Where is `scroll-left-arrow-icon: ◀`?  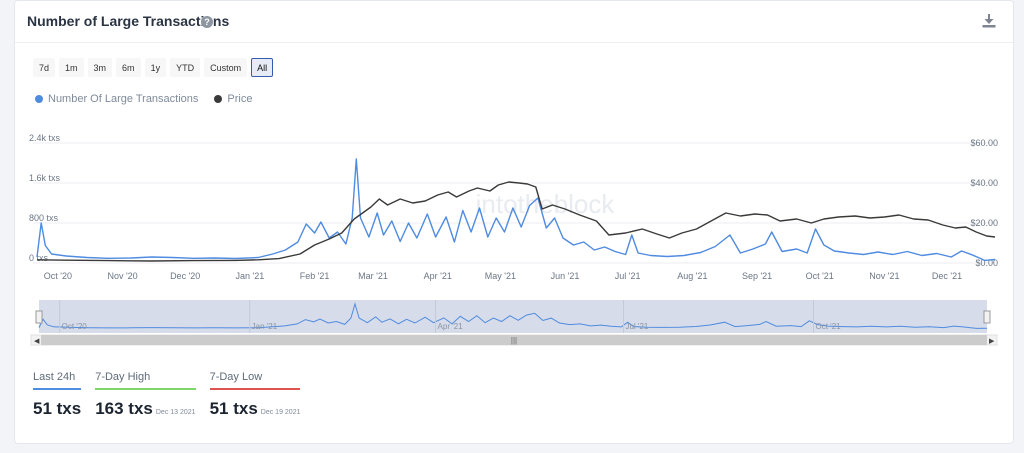 scroll-left-arrow-icon: ◀ is located at coordinates (37, 341).